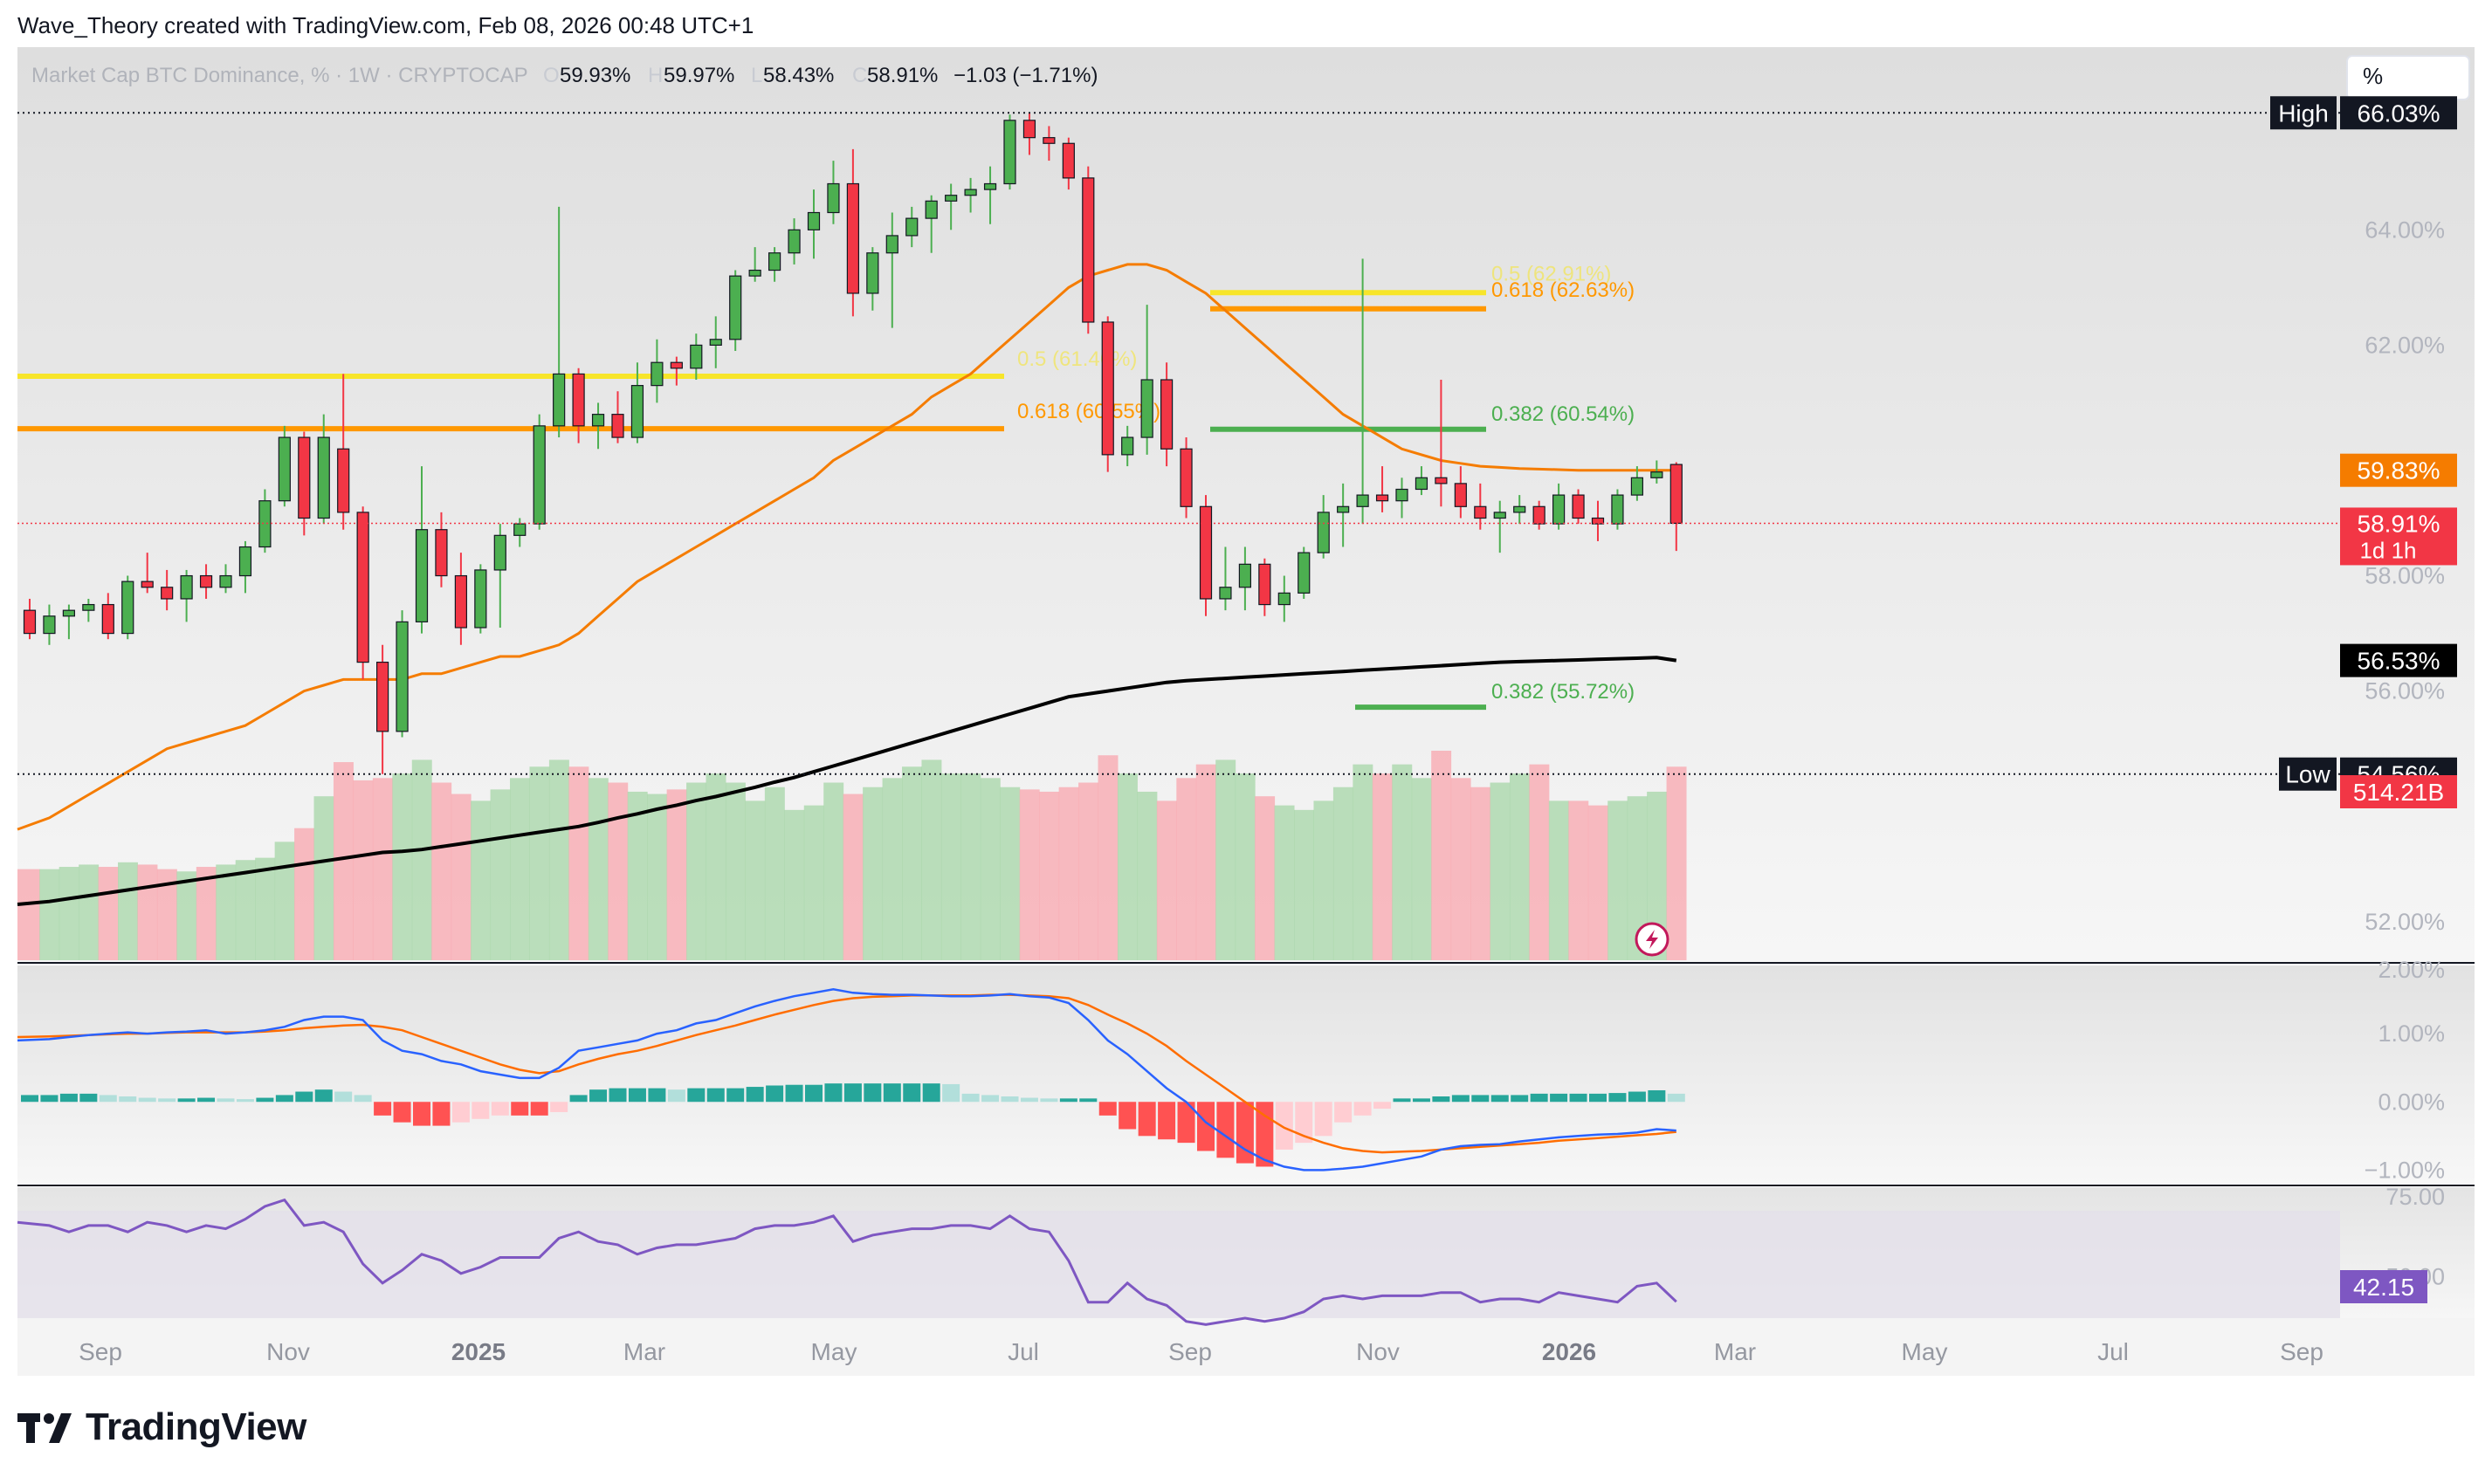  Describe the element at coordinates (2398, 792) in the screenshot. I see `volume-tag: 514.21B` at that location.